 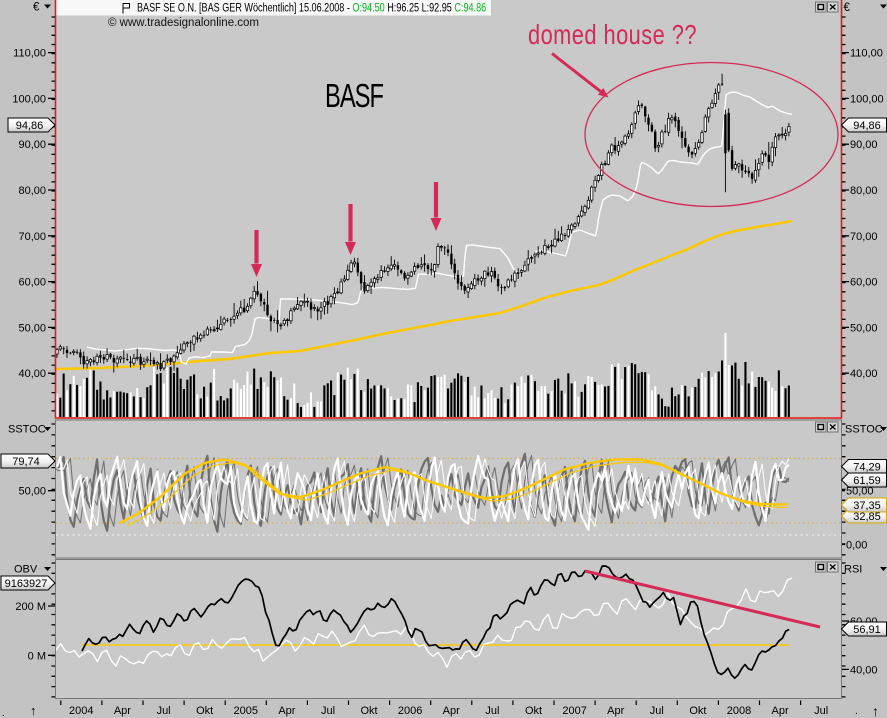 What do you see at coordinates (410, 711) in the screenshot?
I see `svg-text: 2006` at bounding box center [410, 711].